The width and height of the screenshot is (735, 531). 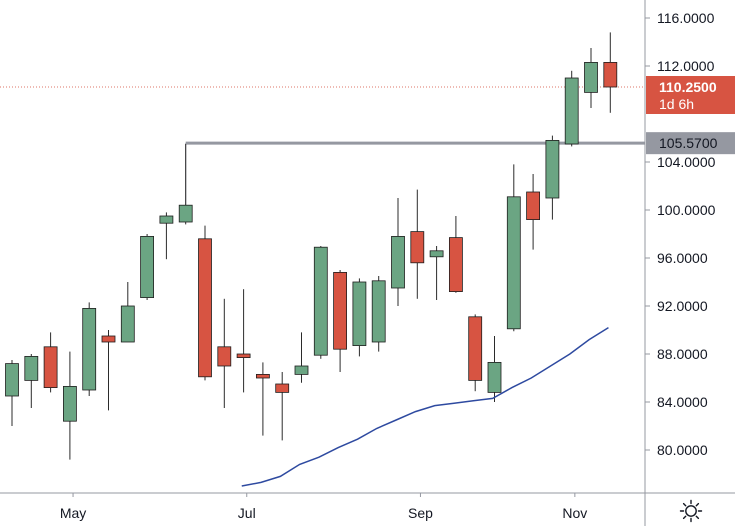 What do you see at coordinates (688, 87) in the screenshot?
I see `last-price-label: 110.2500` at bounding box center [688, 87].